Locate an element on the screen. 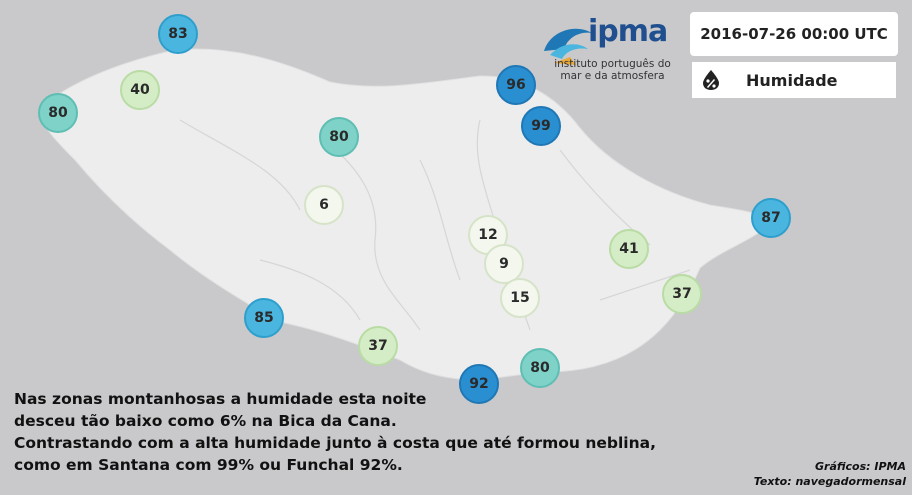 Image resolution: width=912 pixels, height=495 pixels. station-marker: 15 is located at coordinates (520, 298).